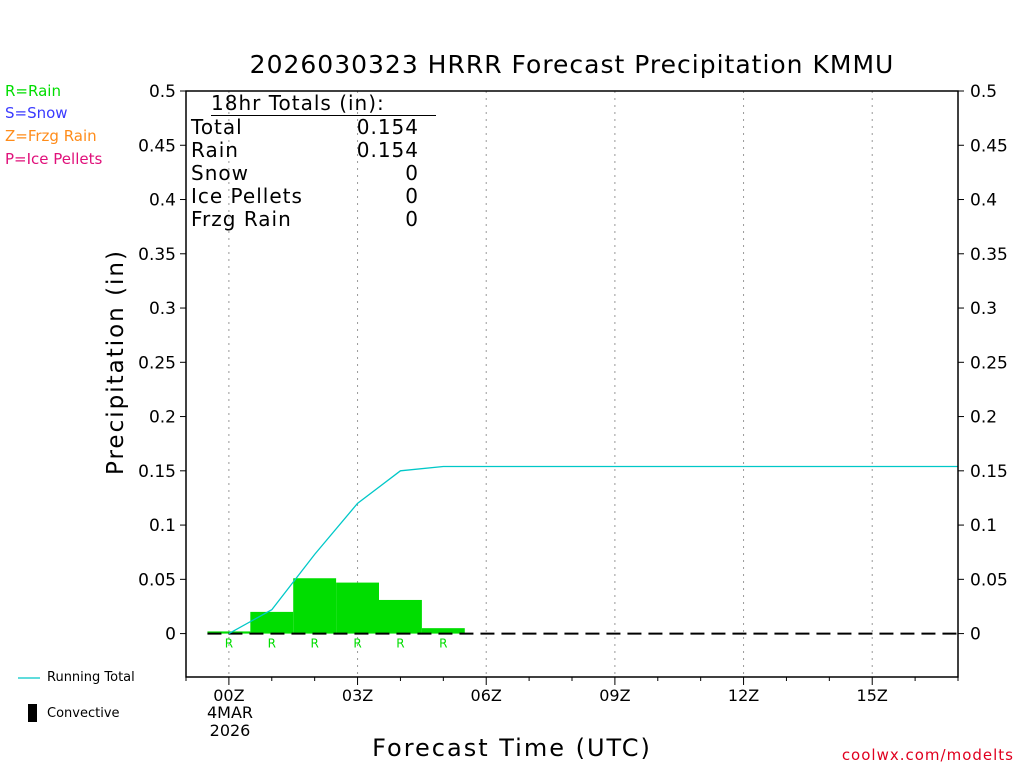 The image size is (1024, 768). What do you see at coordinates (157, 146) in the screenshot?
I see `y-tick-label-left: 0.45` at bounding box center [157, 146].